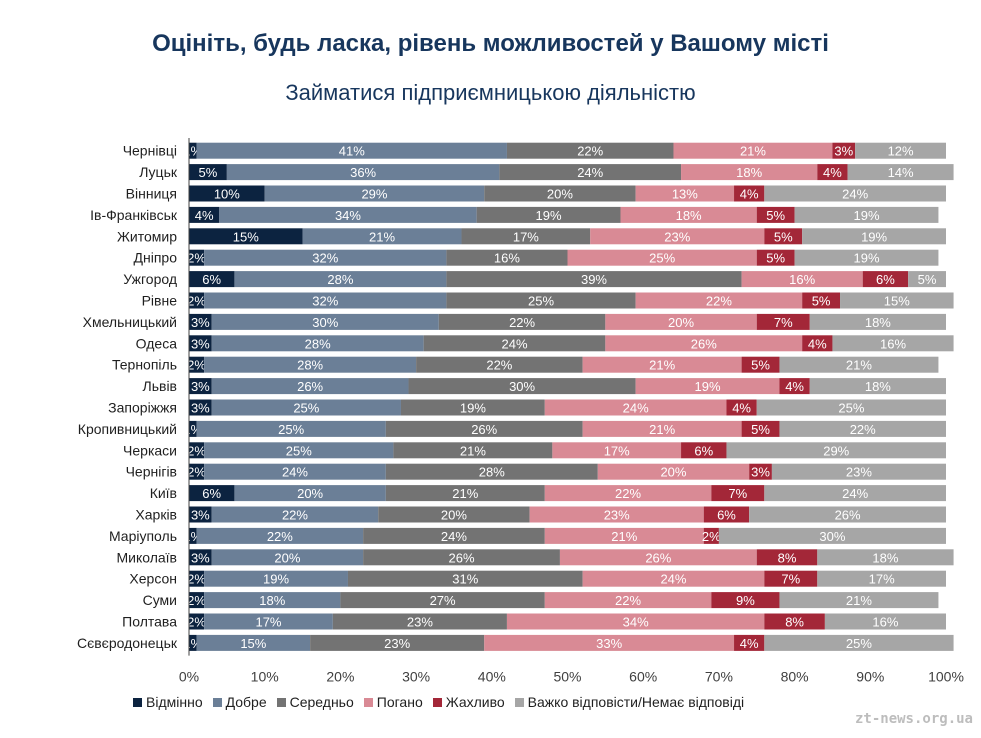  I want to click on data-label: 16%, so click(893, 343).